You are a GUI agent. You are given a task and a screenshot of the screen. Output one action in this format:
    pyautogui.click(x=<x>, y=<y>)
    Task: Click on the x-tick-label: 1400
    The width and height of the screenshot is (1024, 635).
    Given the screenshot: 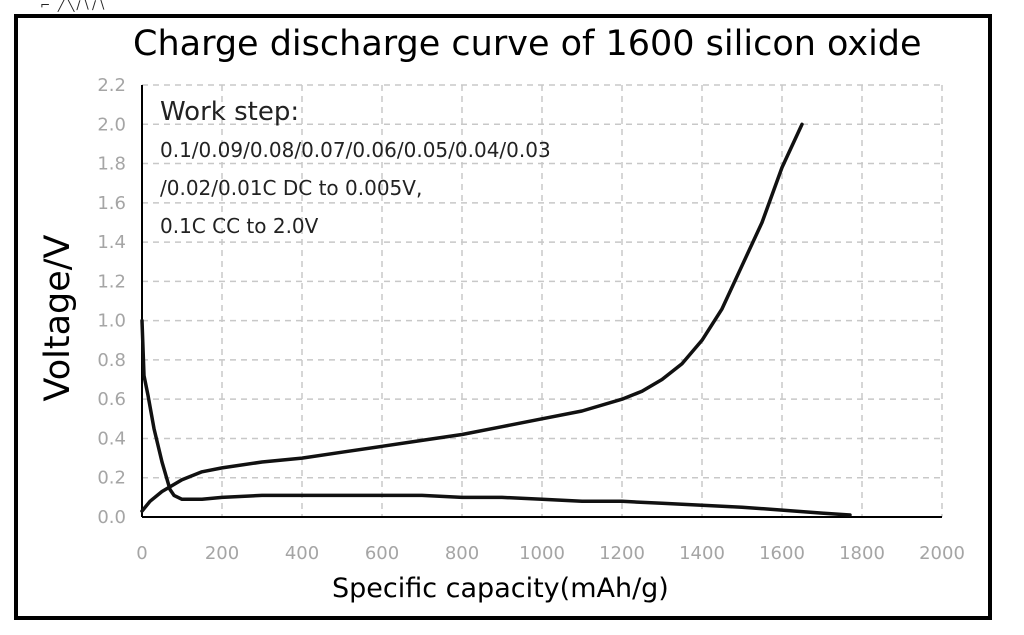 What is the action you would take?
    pyautogui.click(x=702, y=553)
    